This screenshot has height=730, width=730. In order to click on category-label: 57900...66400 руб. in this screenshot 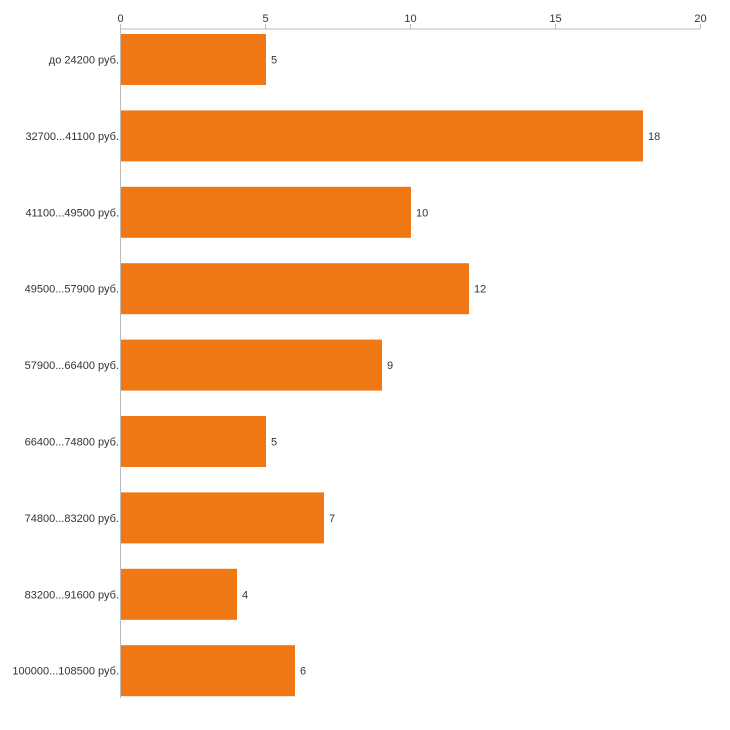, I will do `click(72, 366)`.